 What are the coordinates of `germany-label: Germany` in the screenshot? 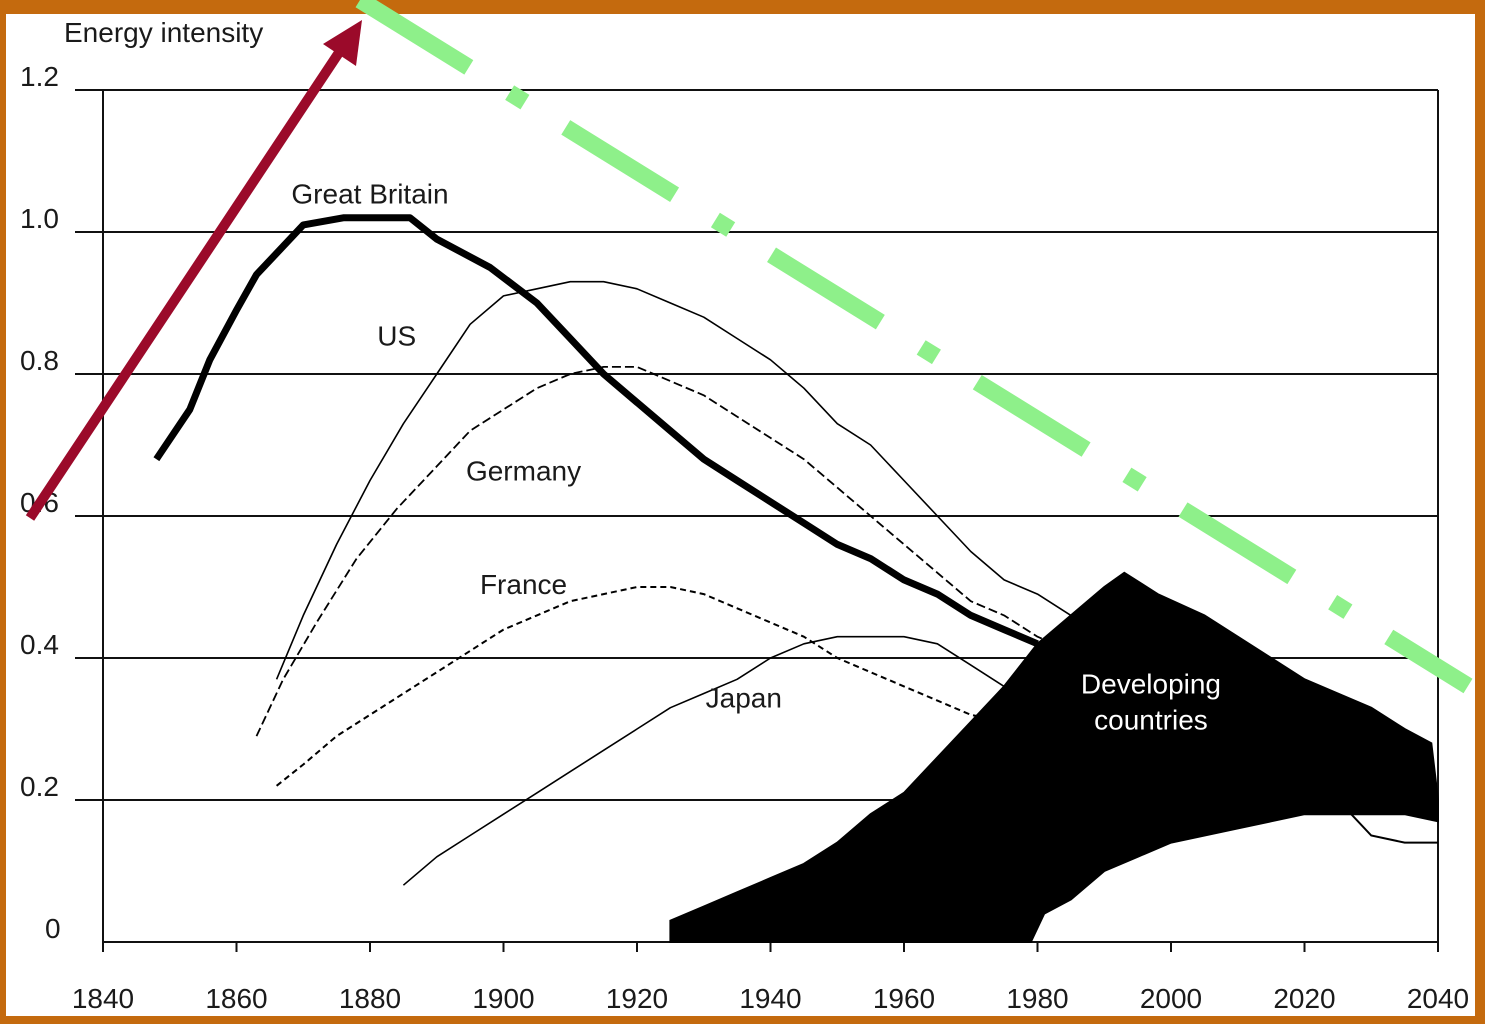 It's located at (523, 471).